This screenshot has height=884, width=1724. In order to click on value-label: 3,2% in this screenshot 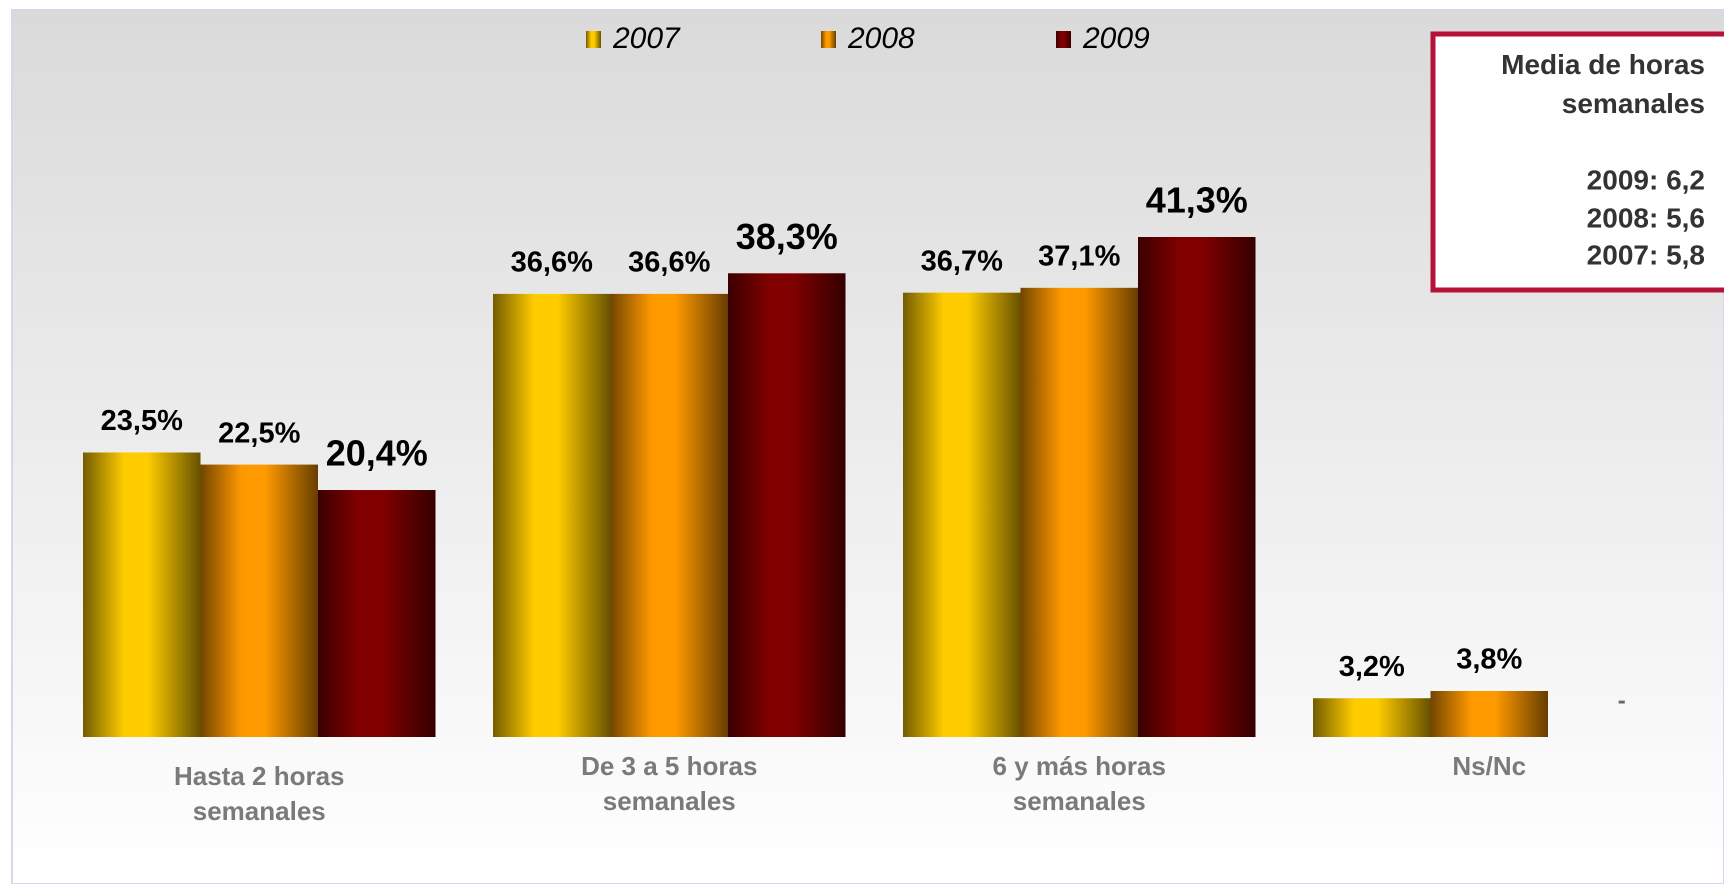, I will do `click(1372, 667)`.